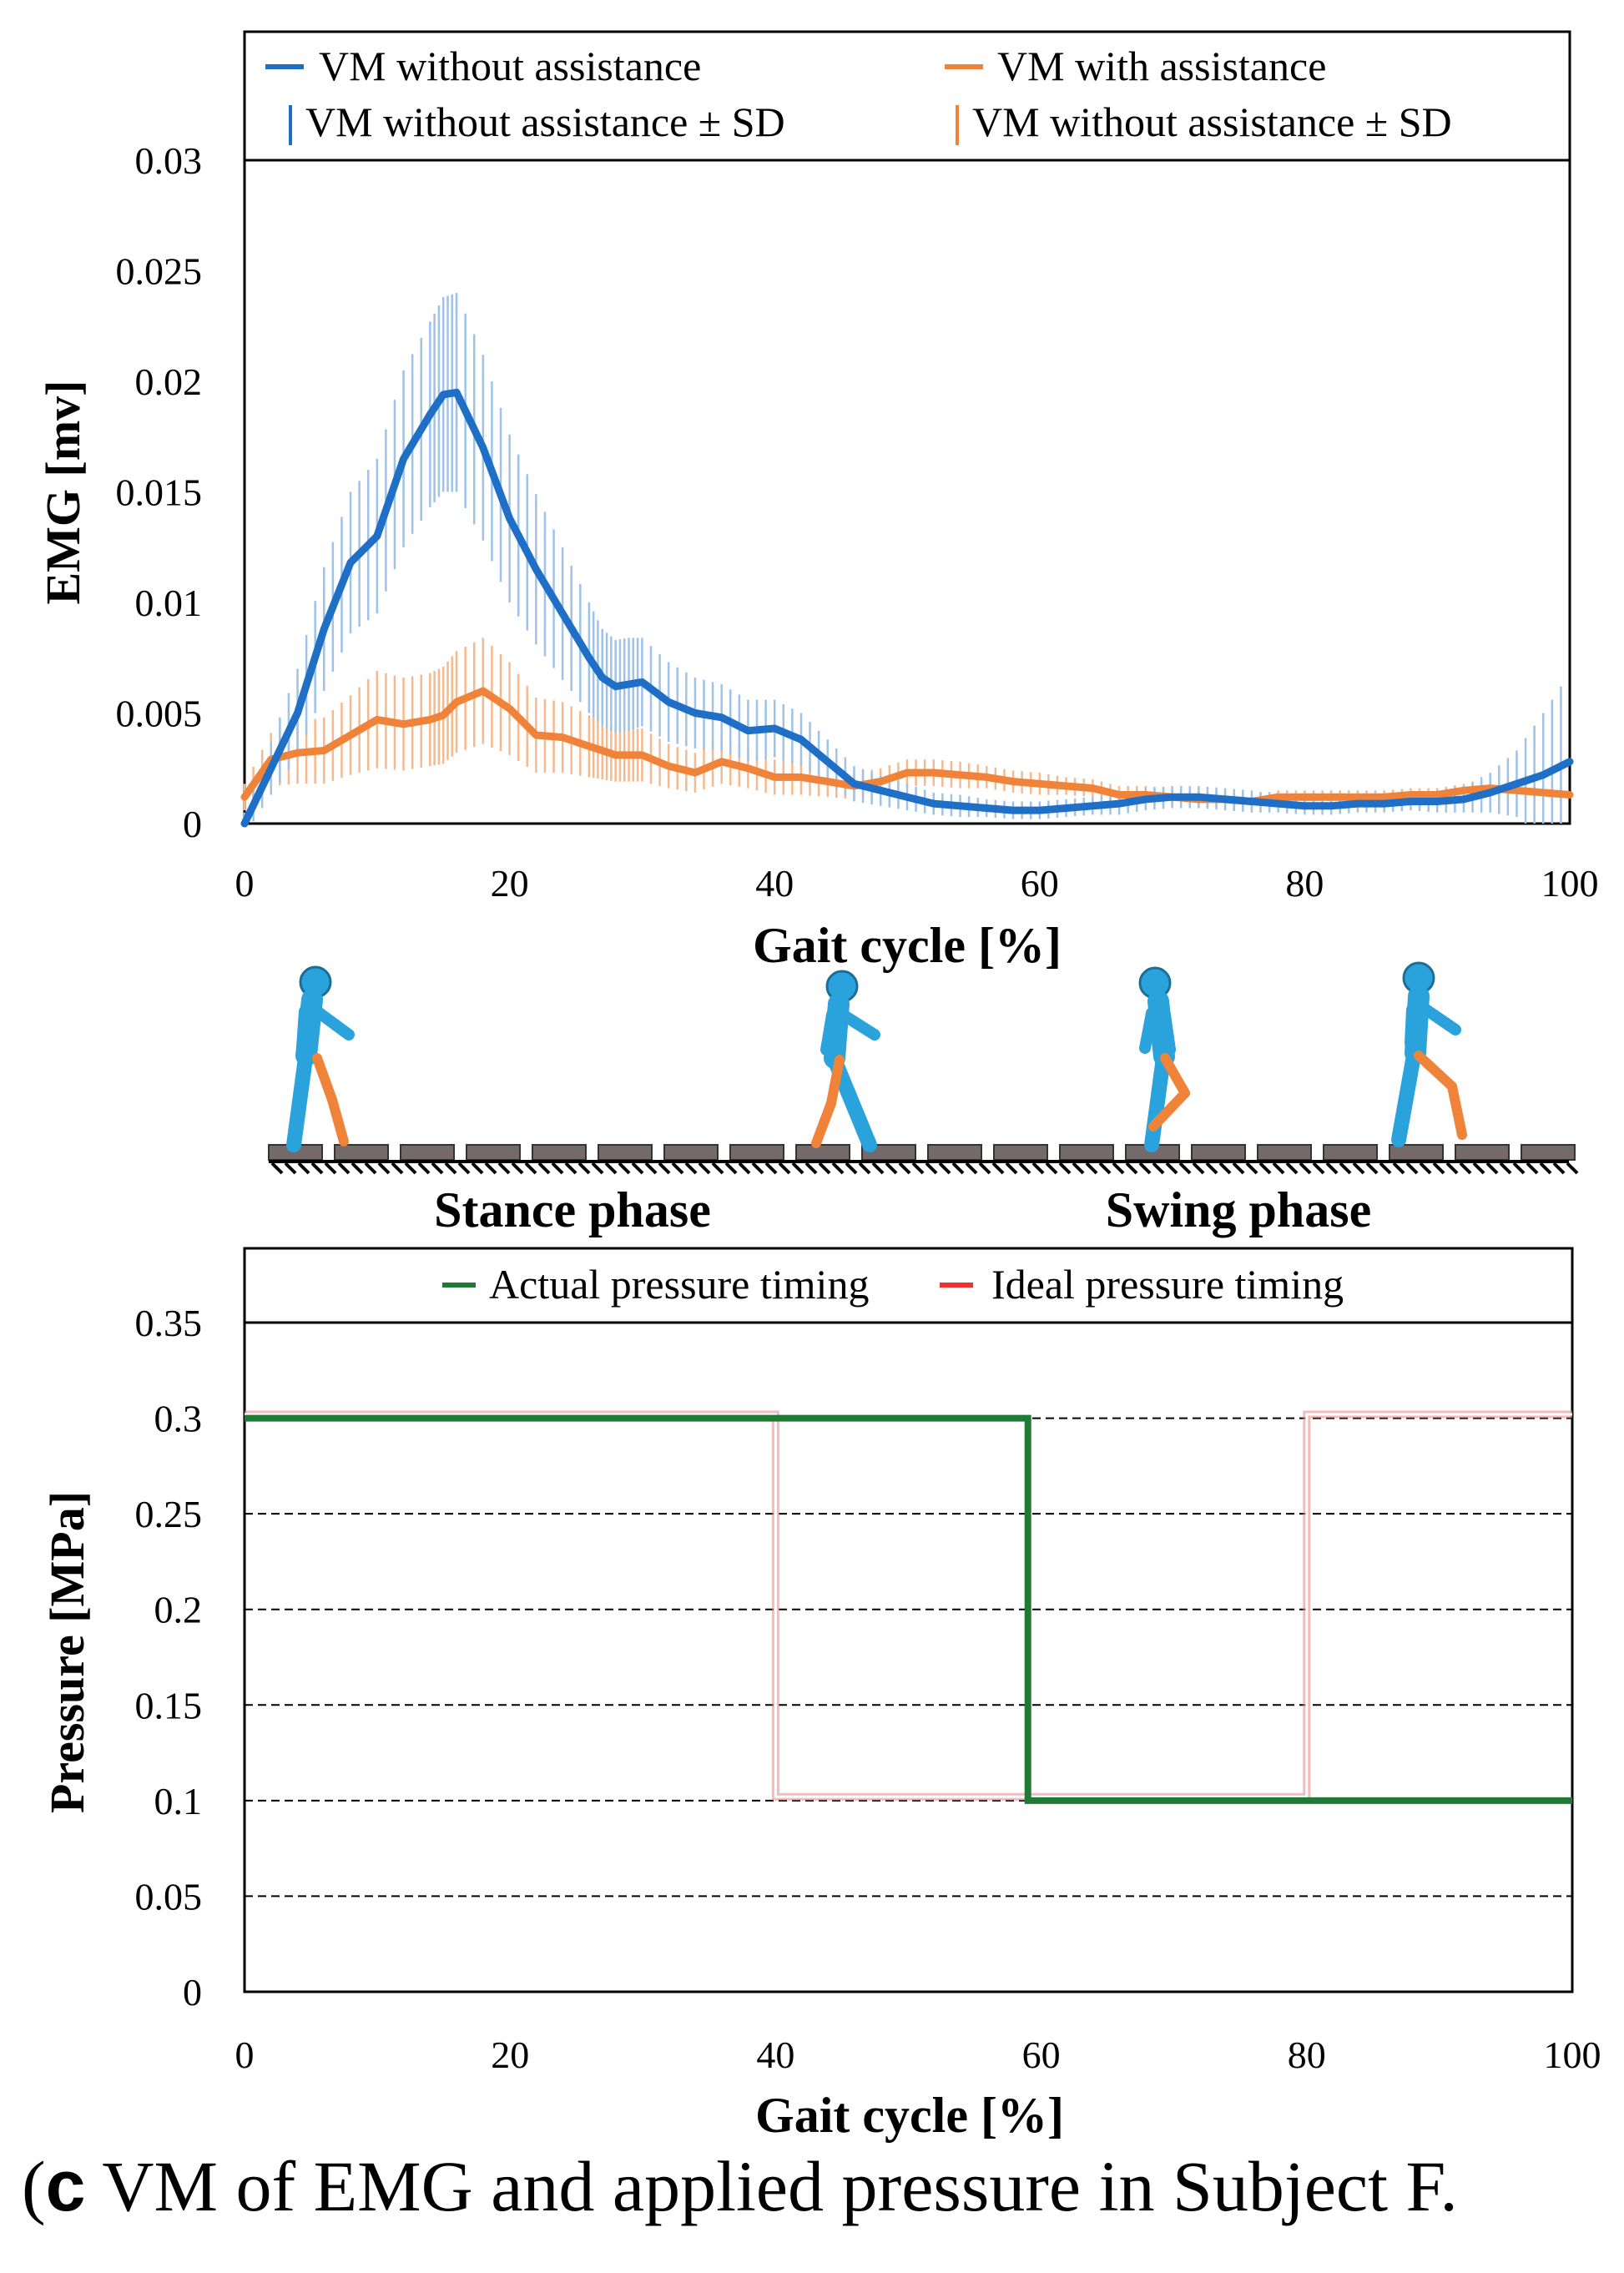 This screenshot has width=1624, height=2273. Describe the element at coordinates (193, 824) in the screenshot. I see `y-tick-label: 0` at that location.